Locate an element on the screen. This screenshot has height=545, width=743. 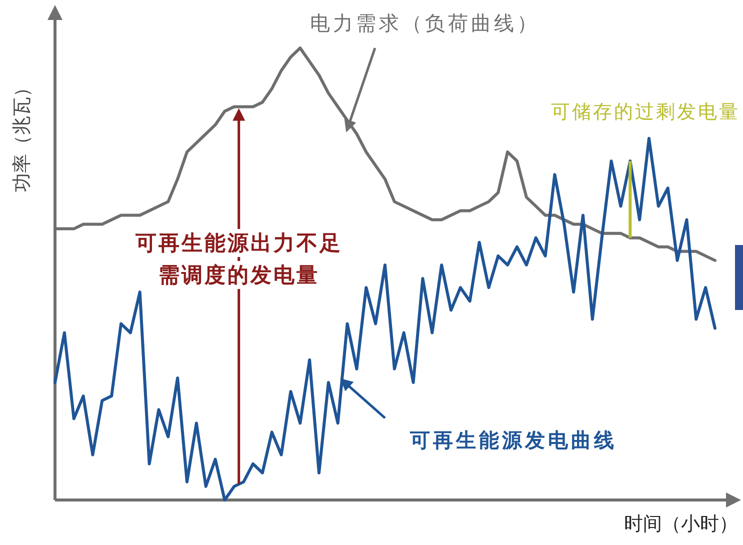
annotation: 可储存的过剩发电量 is located at coordinates (645, 112).